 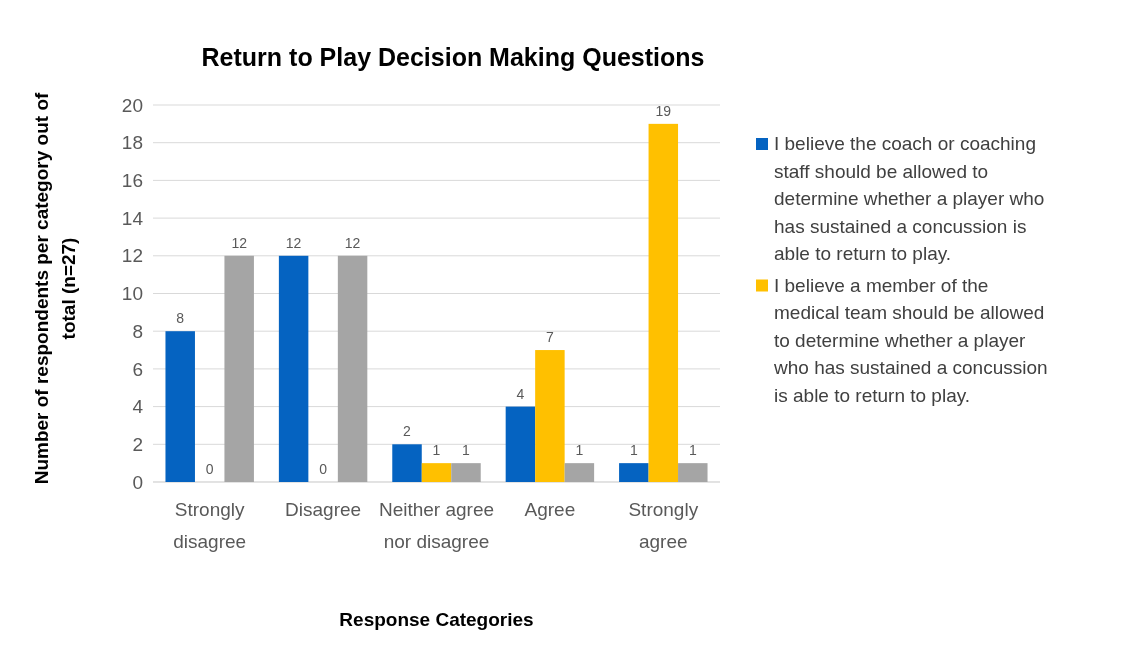 I want to click on y-tick-label: 16, so click(x=132, y=181).